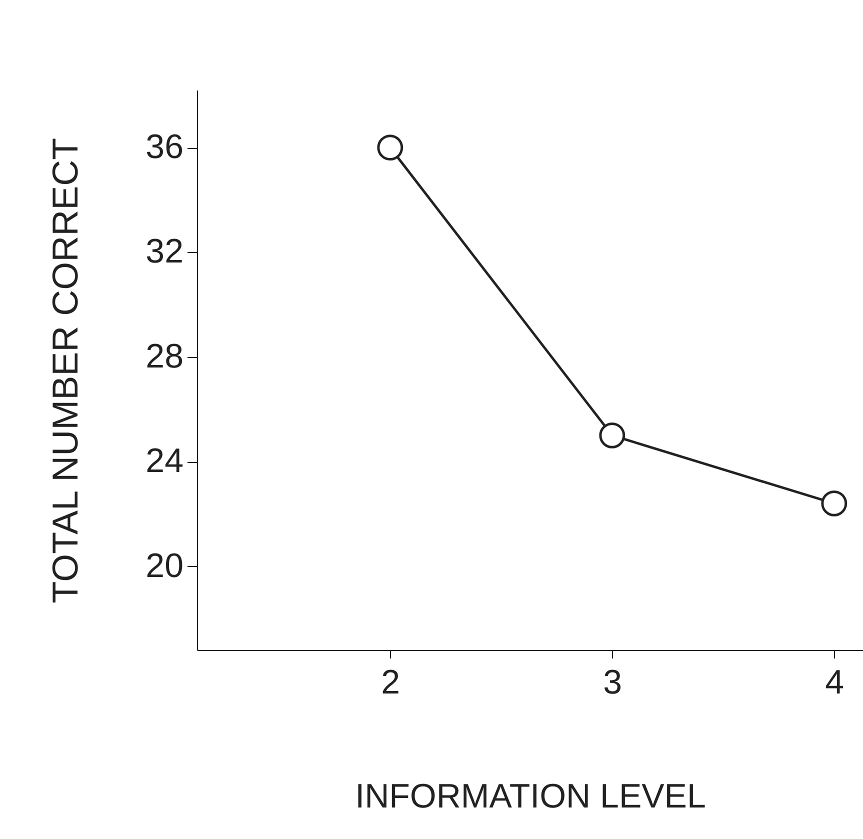  I want to click on y-tick-label: 32, so click(165, 251).